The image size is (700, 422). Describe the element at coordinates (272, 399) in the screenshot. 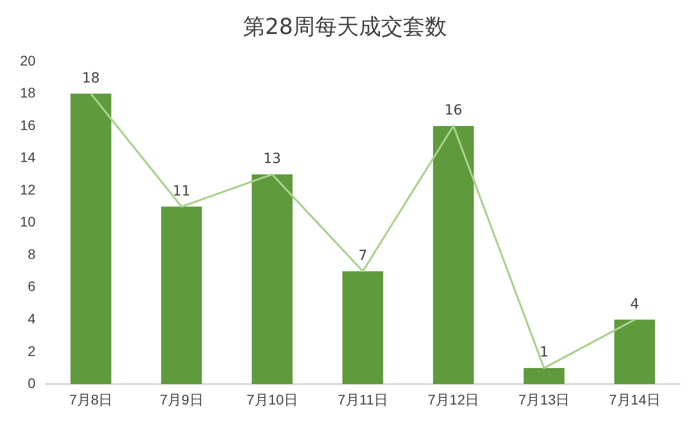

I see `x-tick-label: 7月10日` at that location.